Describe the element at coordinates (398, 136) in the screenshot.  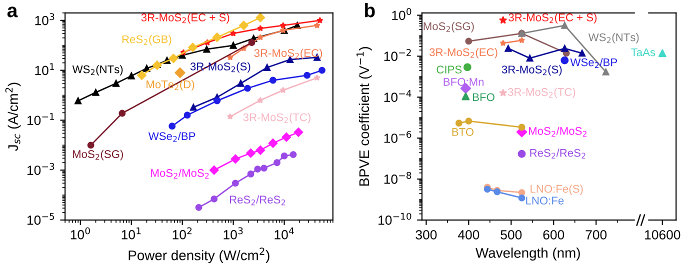
I see `y-tick-label: 10$^{−6}$` at that location.